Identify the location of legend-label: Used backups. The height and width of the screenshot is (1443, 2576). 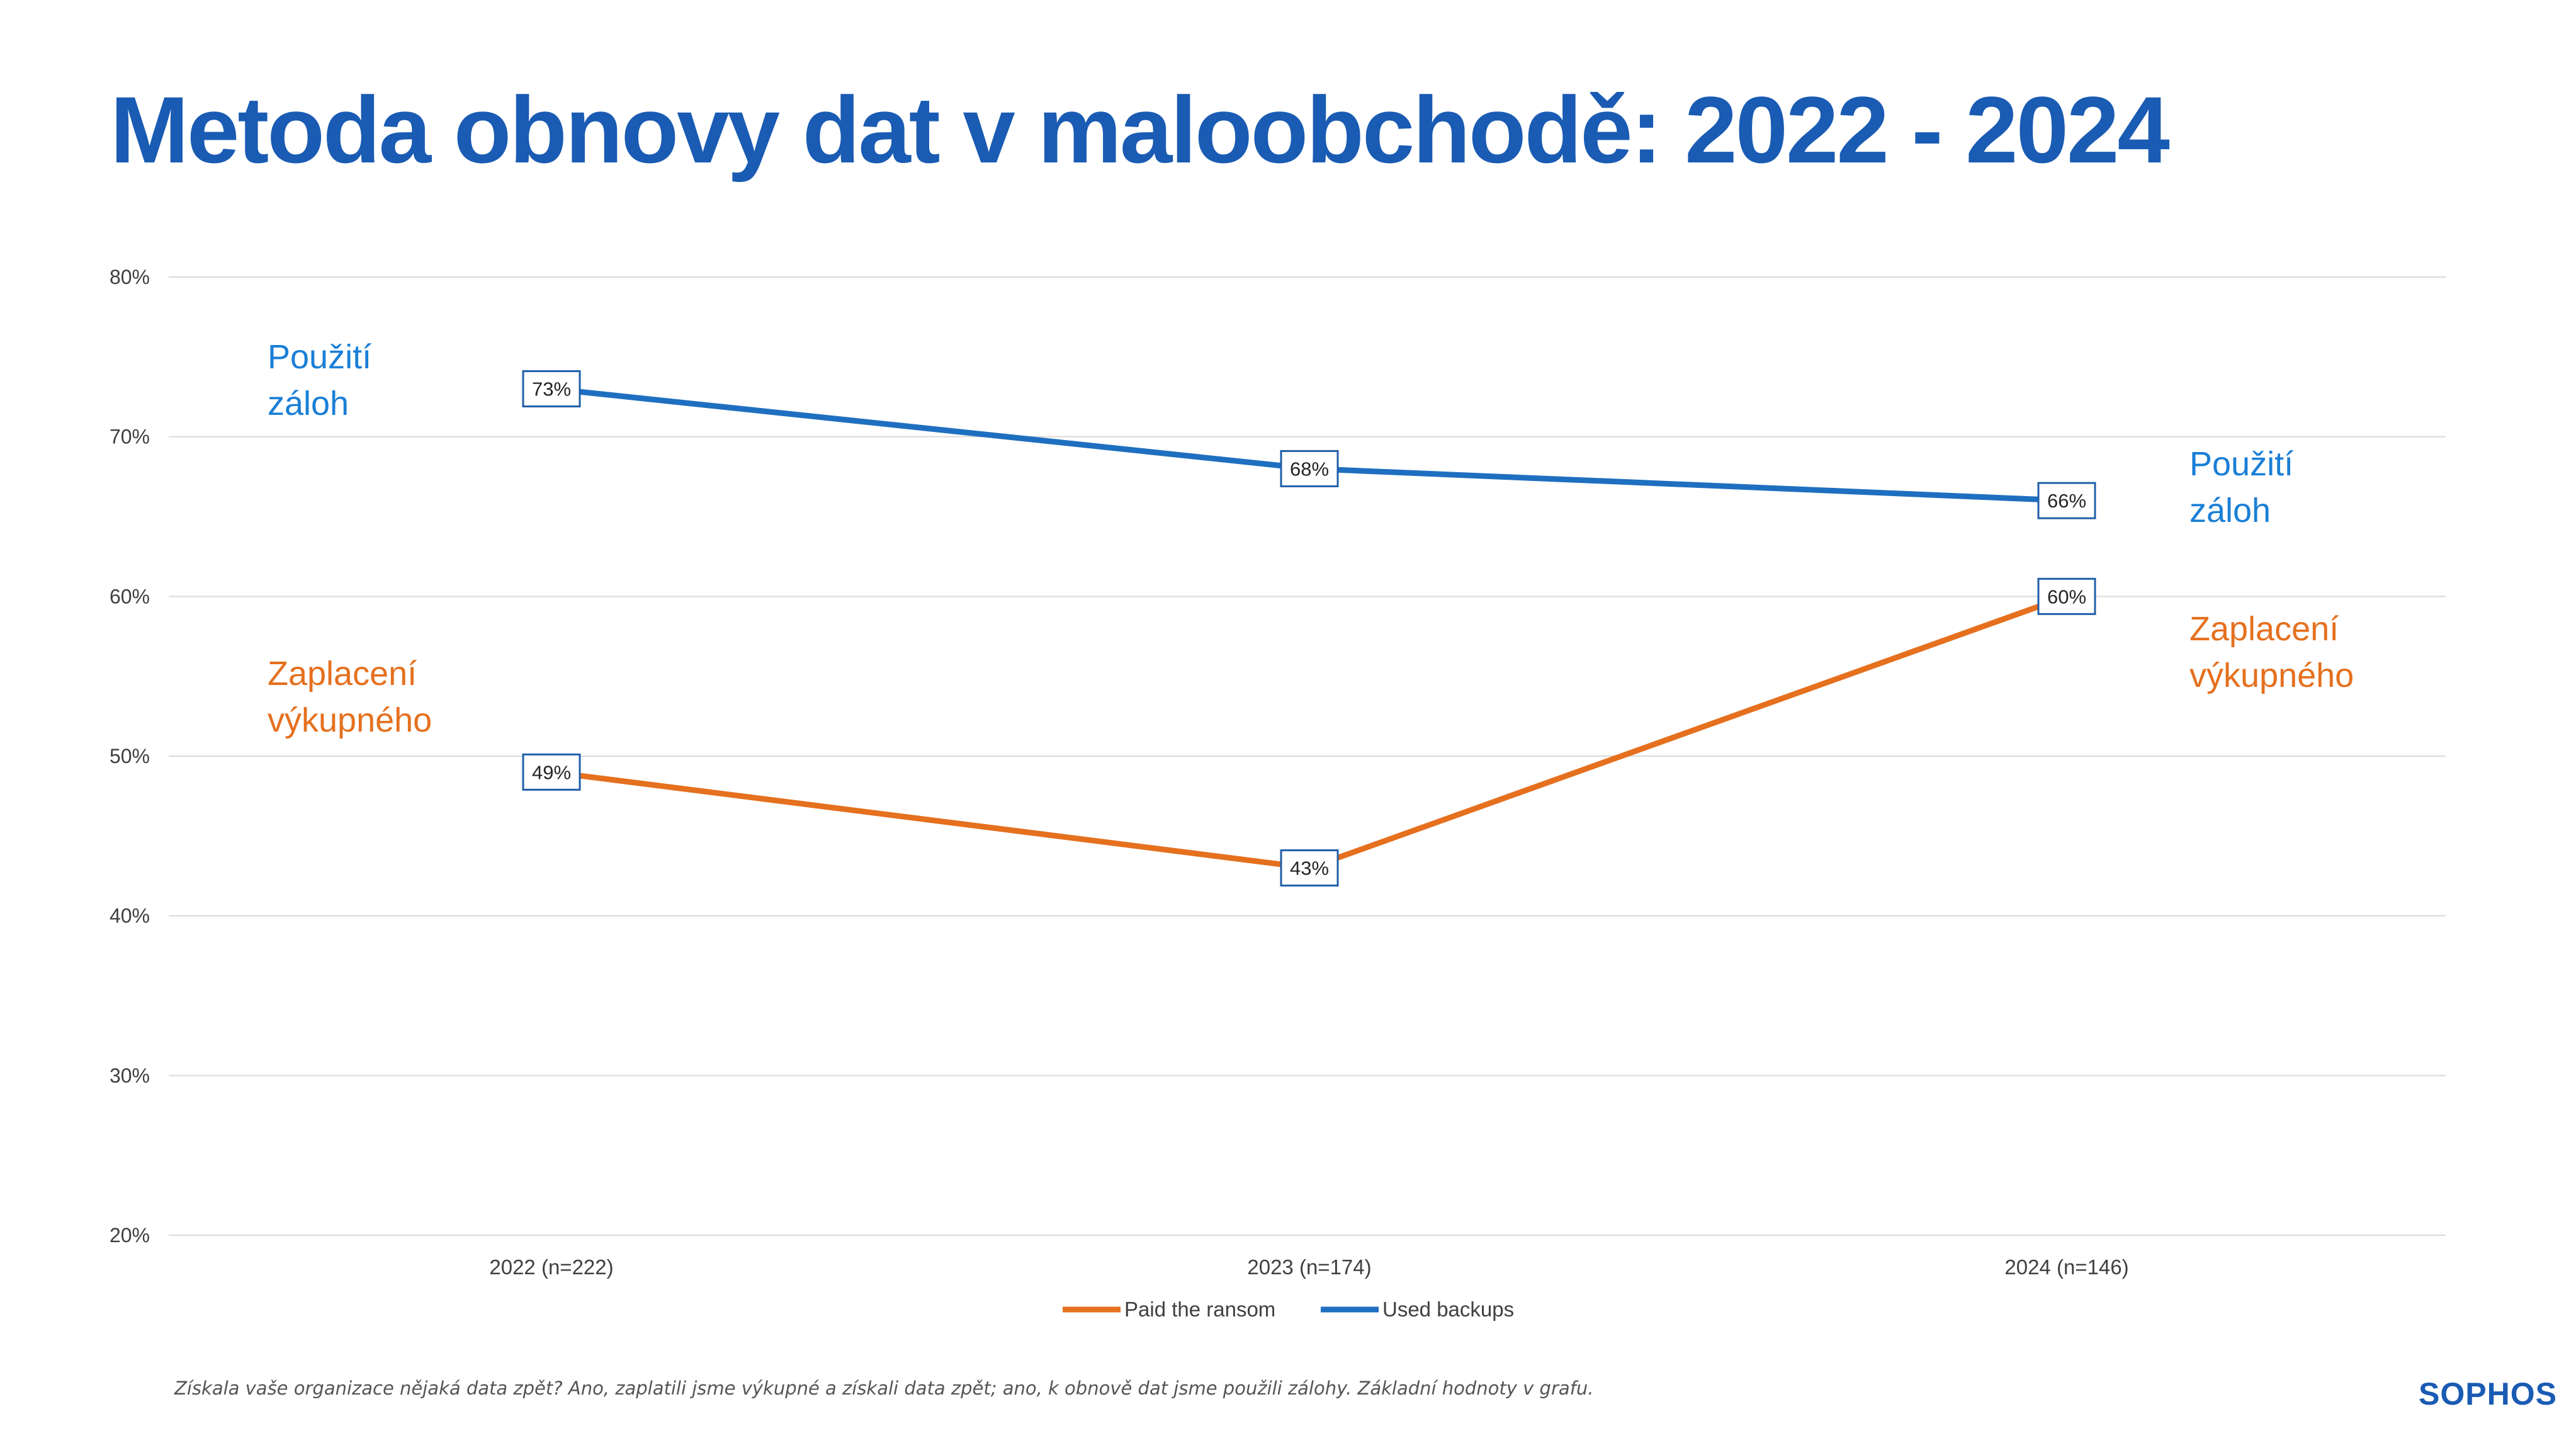
(1448, 1310).